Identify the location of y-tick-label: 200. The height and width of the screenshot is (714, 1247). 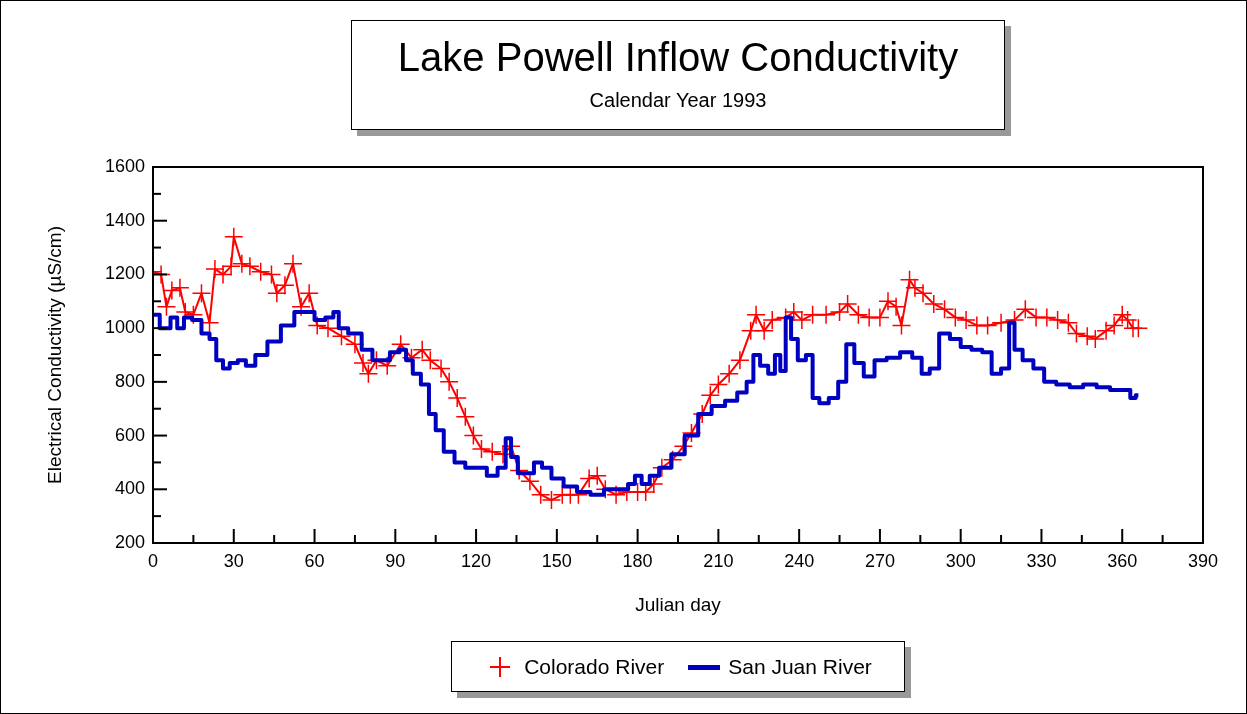
(129, 541).